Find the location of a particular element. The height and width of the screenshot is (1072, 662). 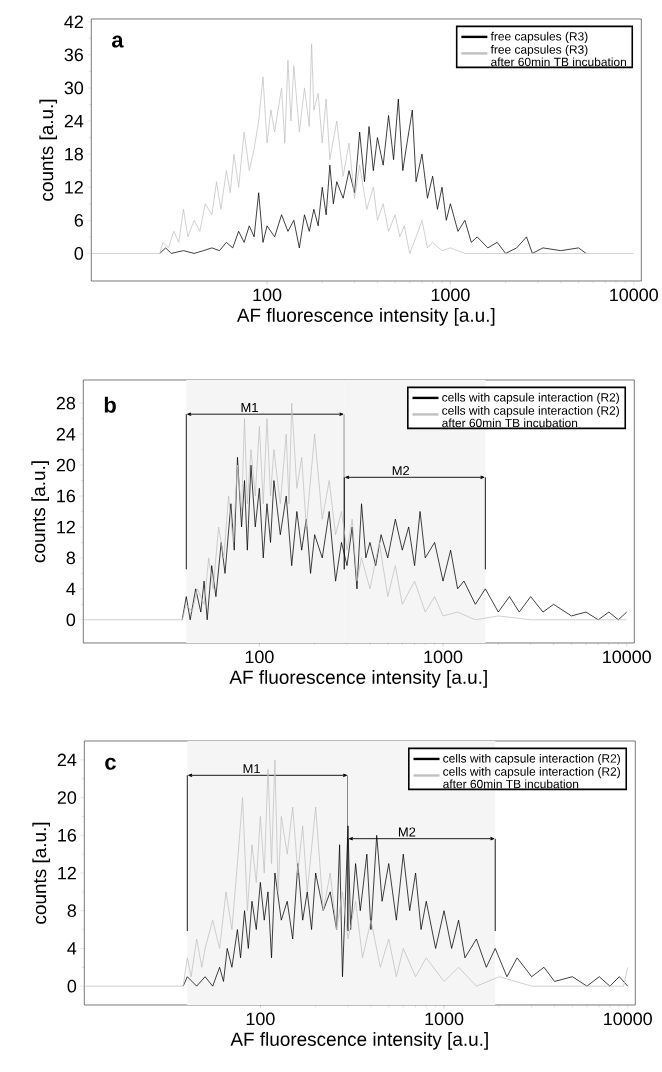

y-tick-label: 30 is located at coordinates (74, 88).